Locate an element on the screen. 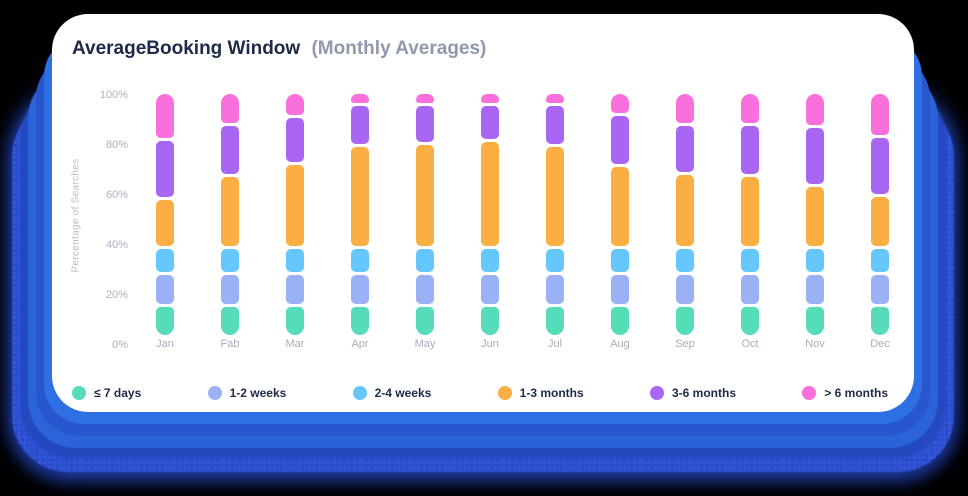  x-tick-label-jan: Jan is located at coordinates (165, 344).